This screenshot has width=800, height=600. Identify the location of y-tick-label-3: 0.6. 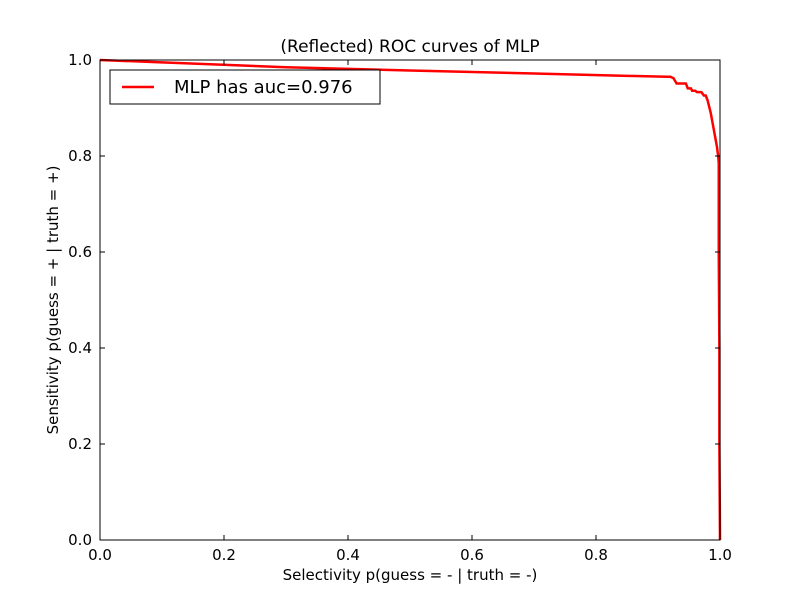
(80, 252).